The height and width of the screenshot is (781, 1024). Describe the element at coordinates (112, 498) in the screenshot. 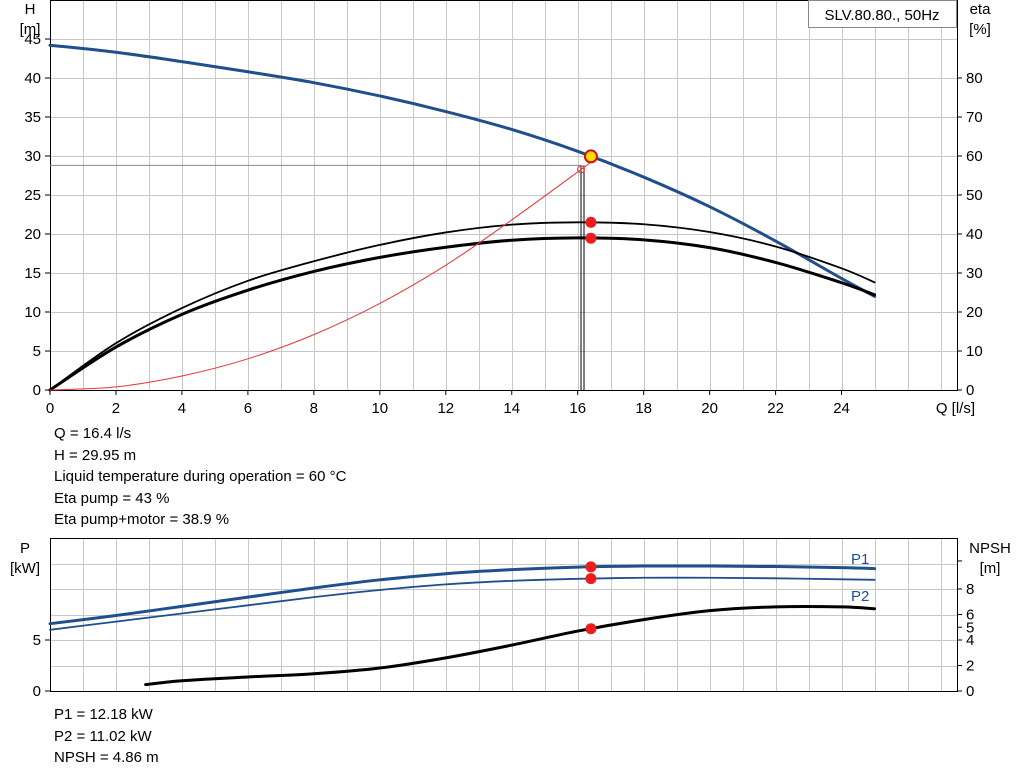

I see `eta-pump-value: Eta pump = 43 %` at that location.